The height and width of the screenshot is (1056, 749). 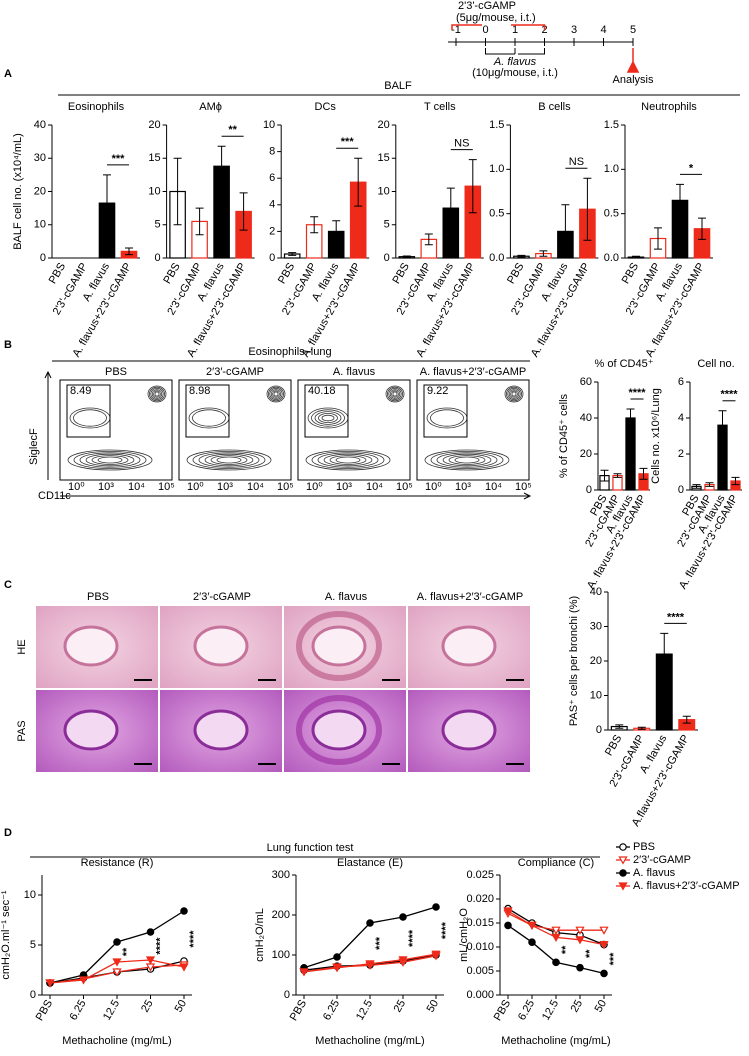 What do you see at coordinates (40, 158) in the screenshot?
I see `y-tick-label: 30` at bounding box center [40, 158].